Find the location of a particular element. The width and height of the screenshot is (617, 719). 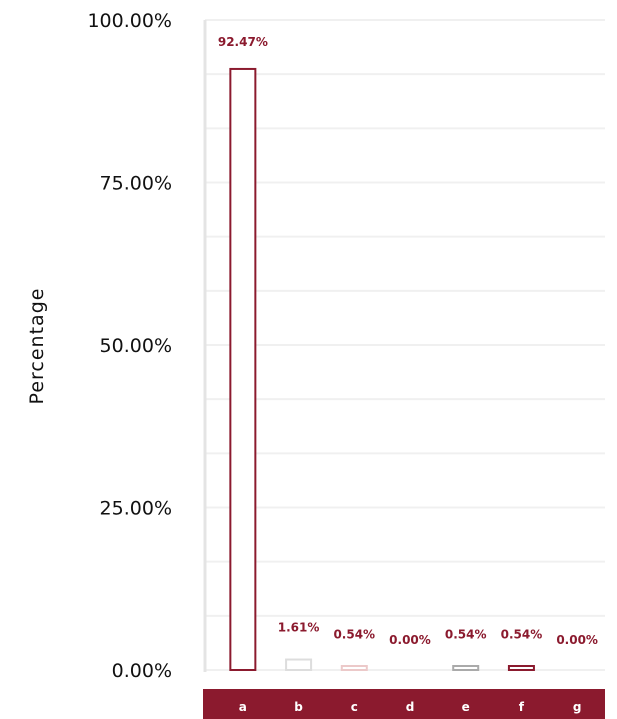

x-tick-label-b: b is located at coordinates (298, 707).